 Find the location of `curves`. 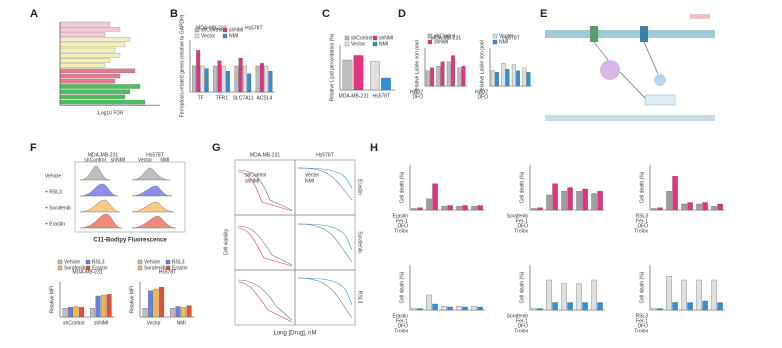

curves is located at coordinates (295, 242).